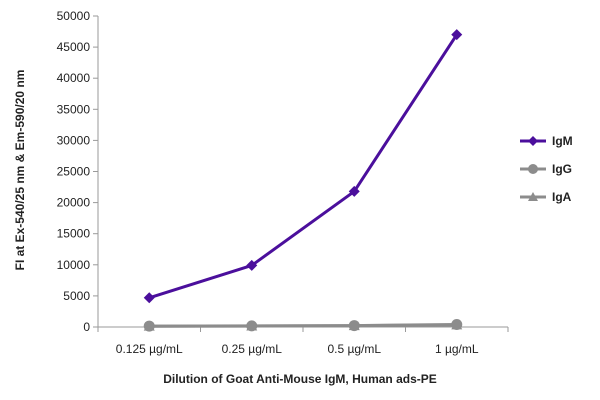 The image size is (600, 400). Describe the element at coordinates (20, 170) in the screenshot. I see `y-axis-title: FI at Ex-540/25 nm & Em-590/20 nm` at that location.